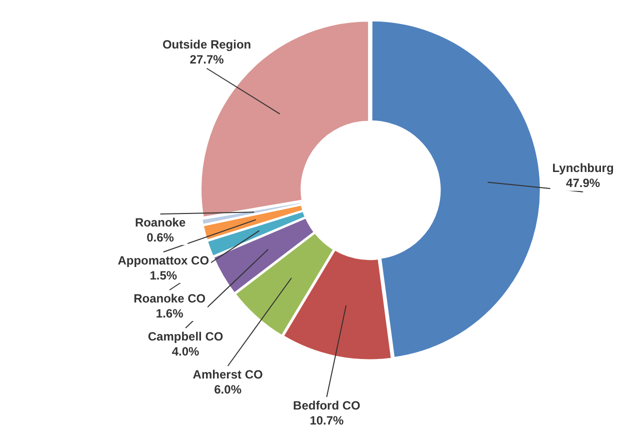 Image resolution: width=629 pixels, height=433 pixels. I want to click on slice-label: Lynchburg, so click(583, 168).